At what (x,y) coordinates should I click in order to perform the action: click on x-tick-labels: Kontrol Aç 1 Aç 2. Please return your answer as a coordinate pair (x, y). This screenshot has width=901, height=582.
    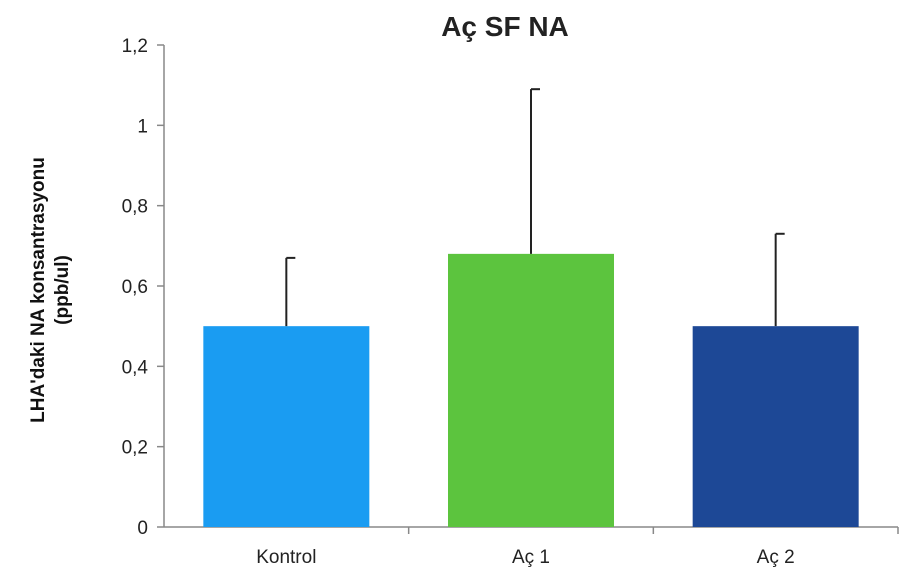
    Looking at the image, I should click on (525, 557).